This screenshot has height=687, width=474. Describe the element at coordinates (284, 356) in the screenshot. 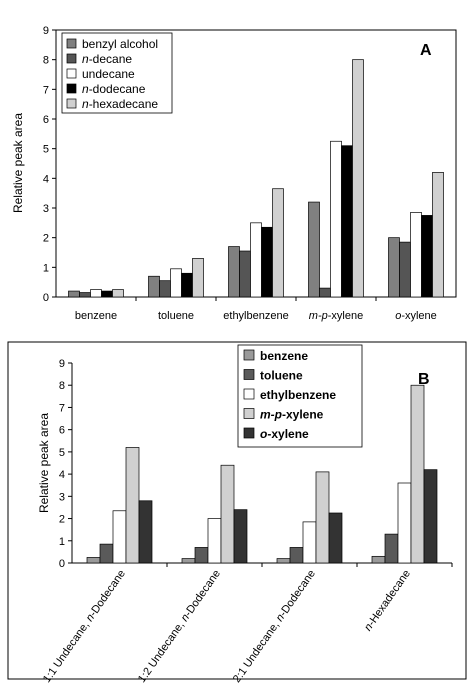

I see `legend-label: benzene` at that location.